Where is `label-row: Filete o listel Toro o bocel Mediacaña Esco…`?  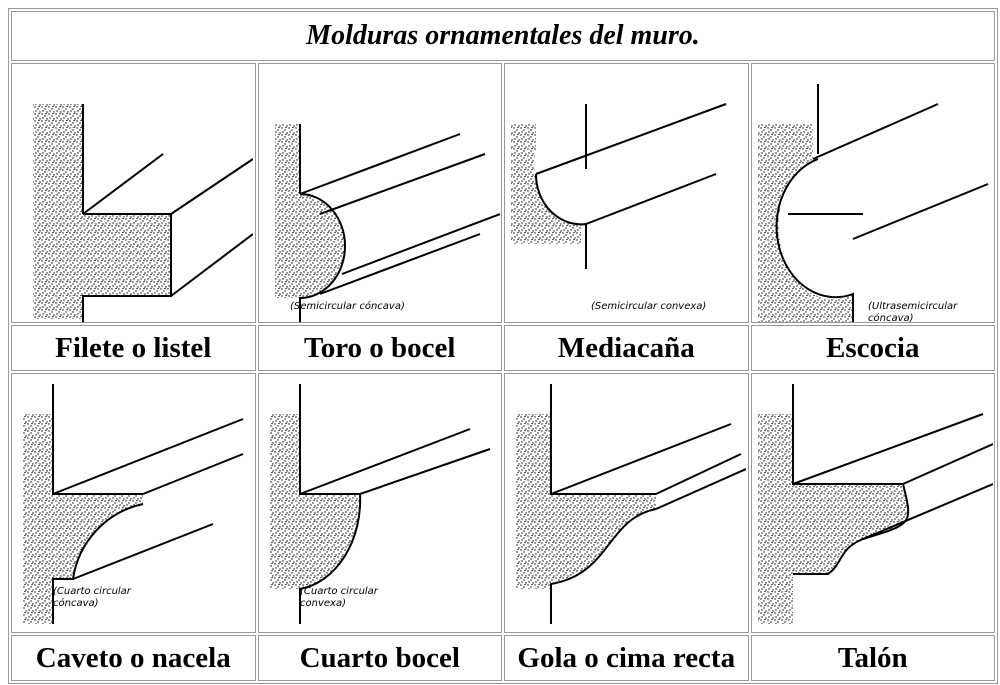 label-row: Filete o listel Toro o bocel Mediacaña Esco… is located at coordinates (503, 348).